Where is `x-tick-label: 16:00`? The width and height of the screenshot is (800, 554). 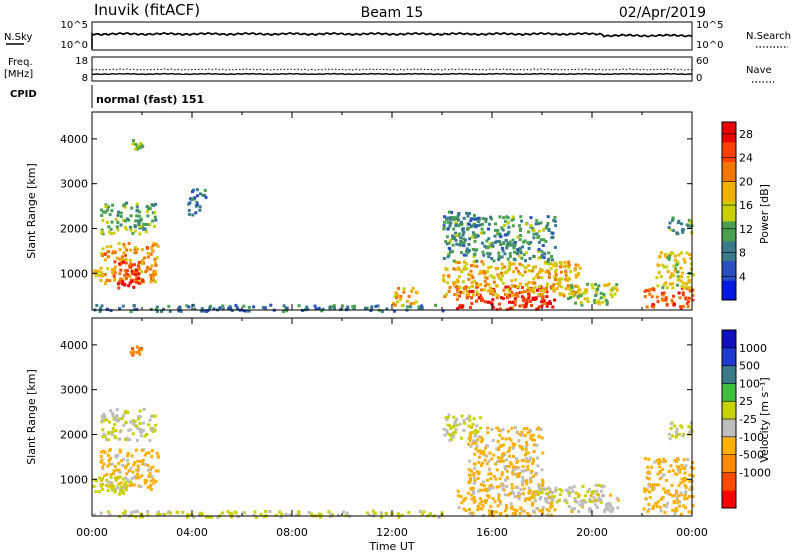
x-tick-label: 16:00 is located at coordinates (492, 532).